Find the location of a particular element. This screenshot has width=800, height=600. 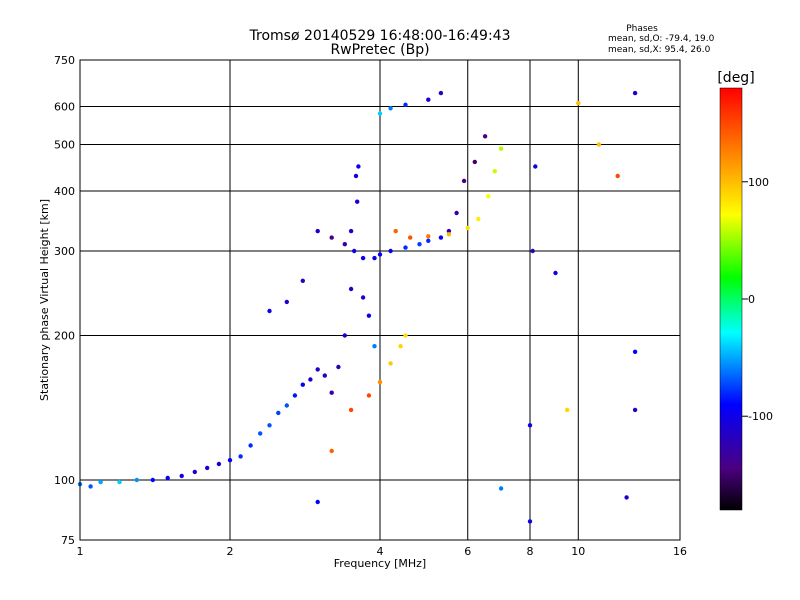

x-tick-labels: 1 2 4 6 8 10 16 is located at coordinates (382, 551).